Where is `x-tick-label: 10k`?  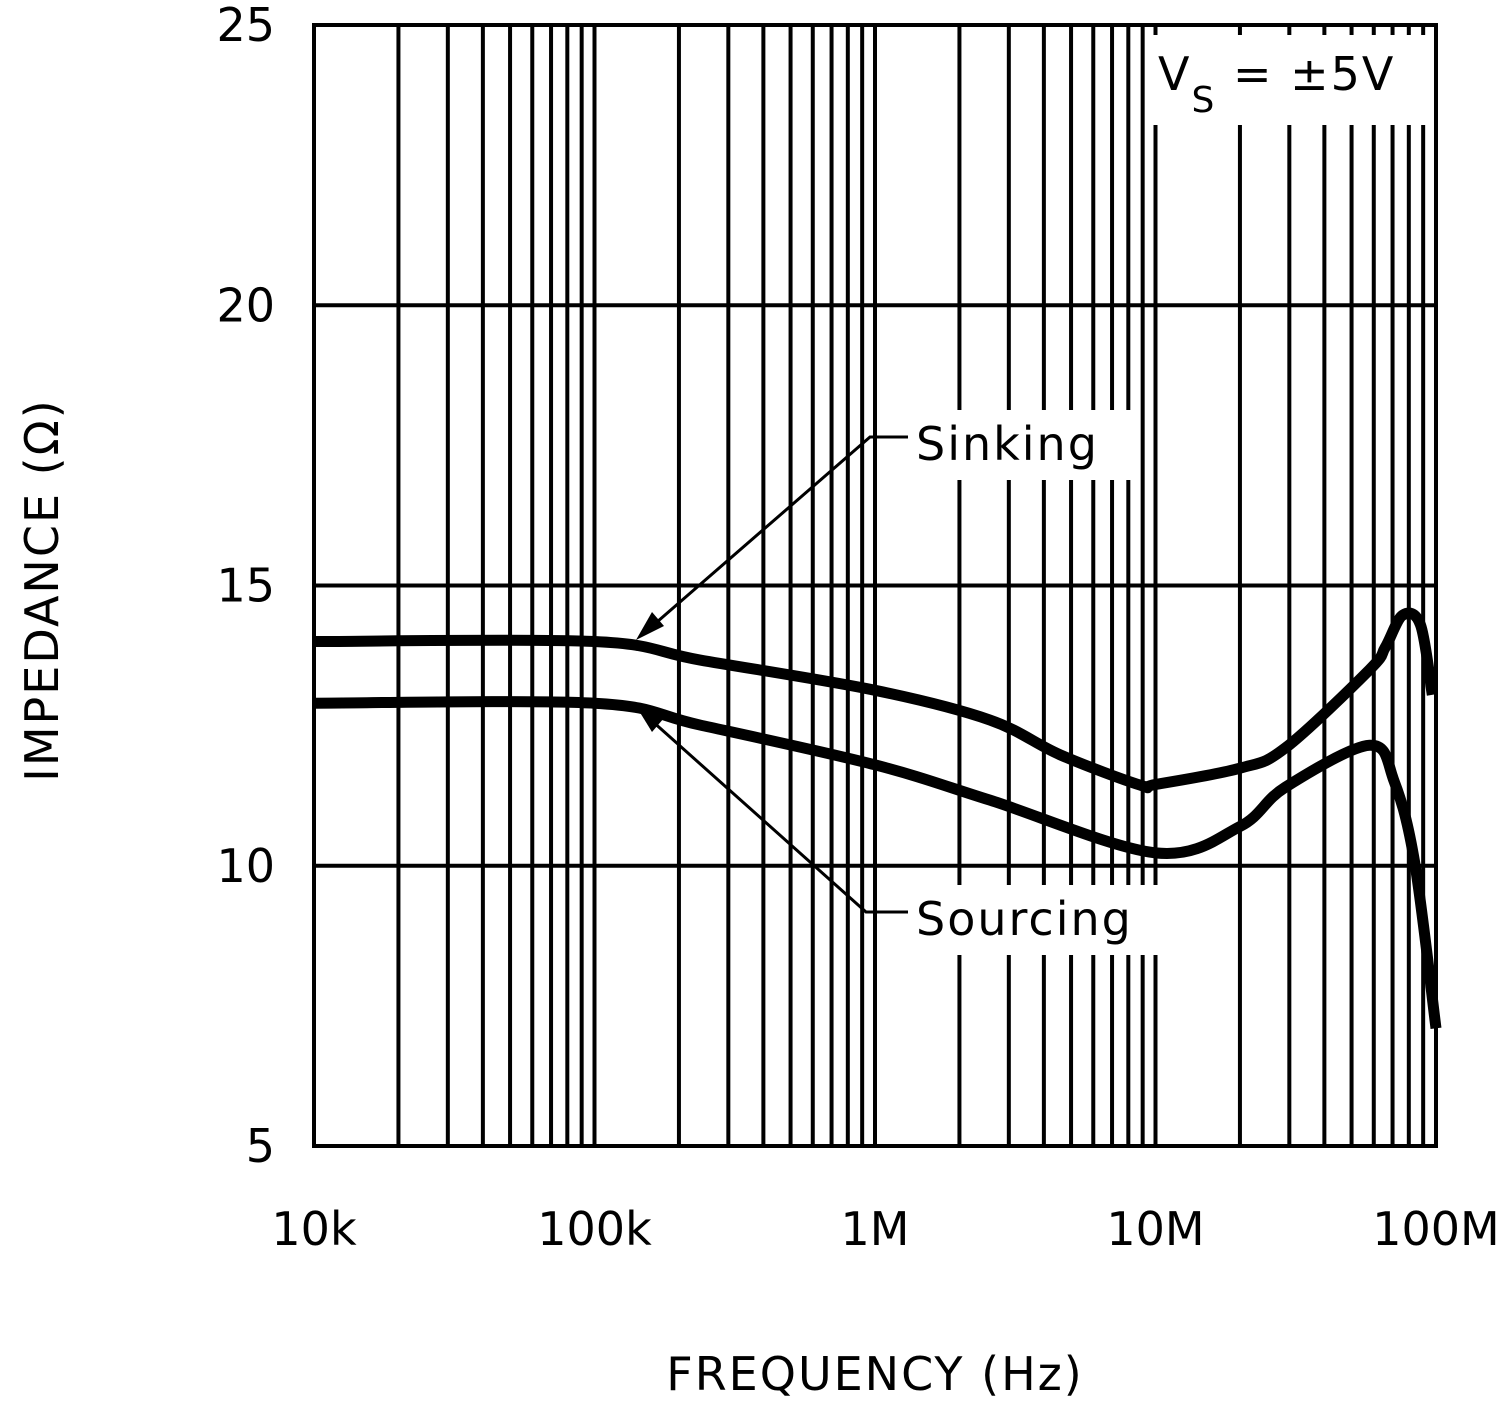
x-tick-label: 10k is located at coordinates (314, 1229).